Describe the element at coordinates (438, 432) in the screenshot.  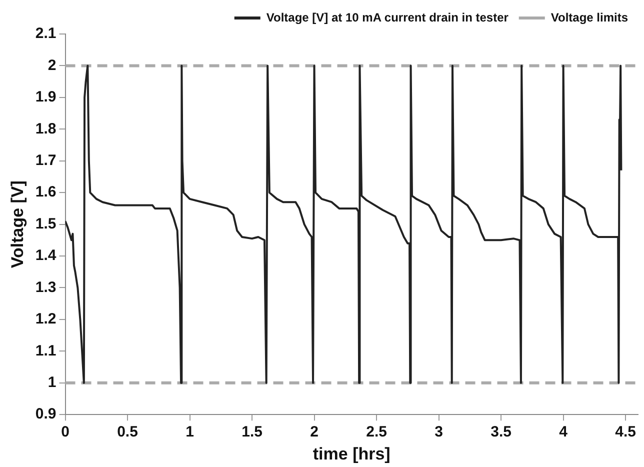
I see `x-tick-label: 3` at that location.